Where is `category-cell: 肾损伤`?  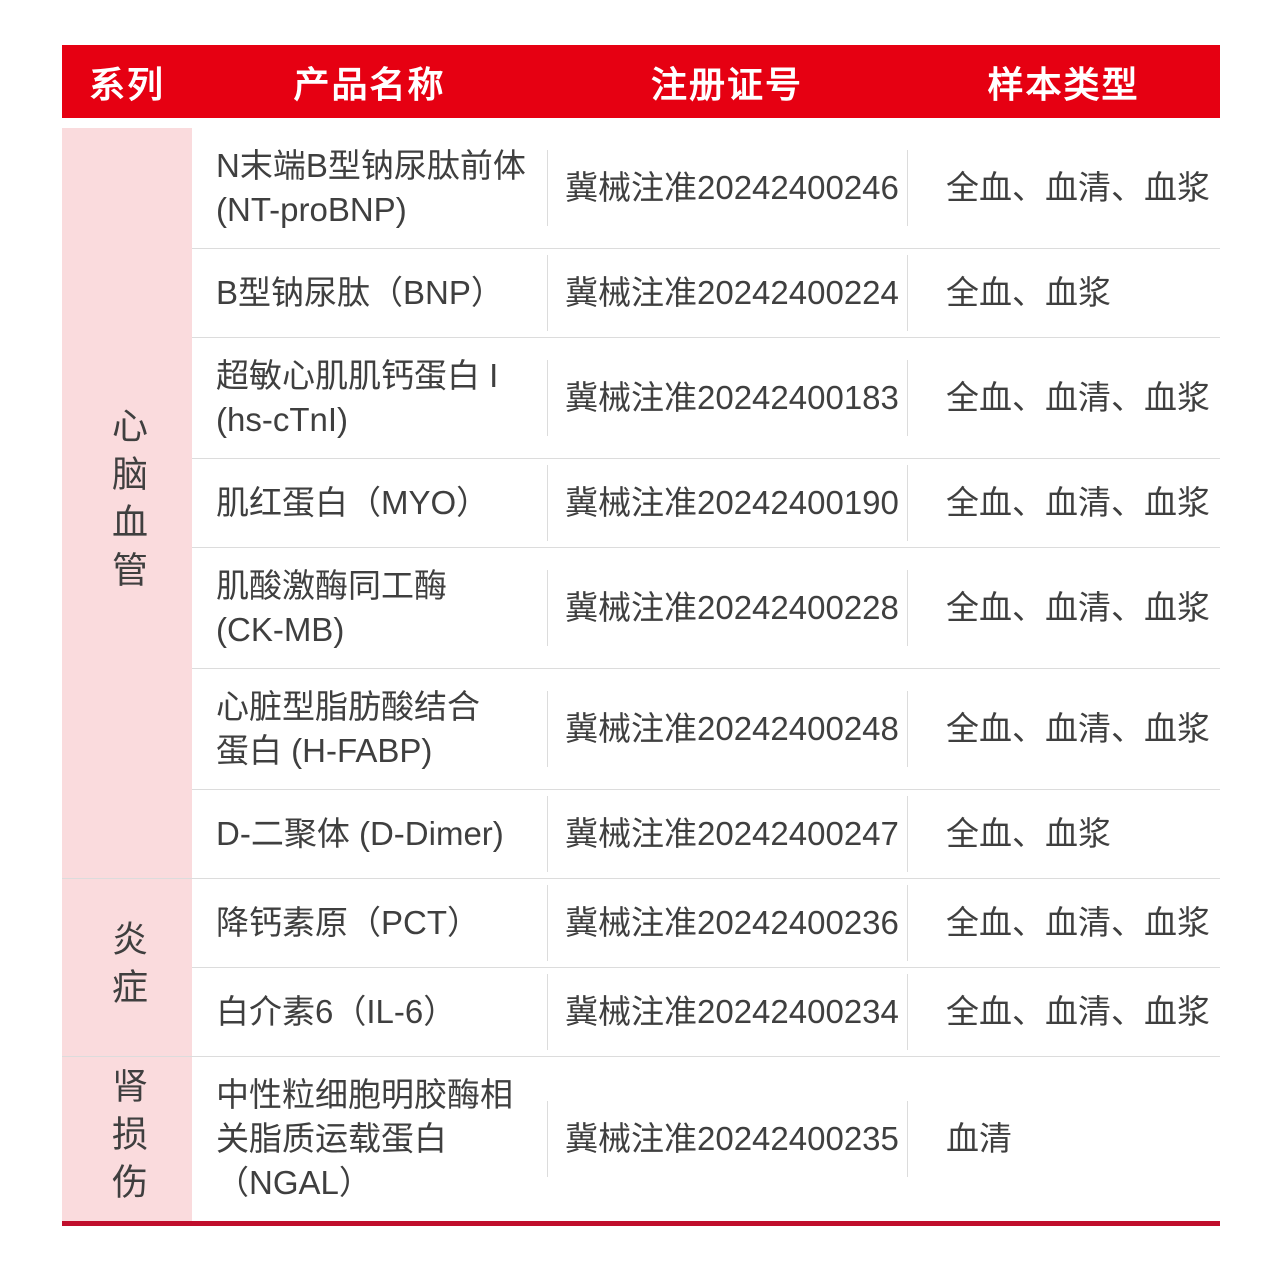
category-cell: 肾损伤 is located at coordinates (127, 1139).